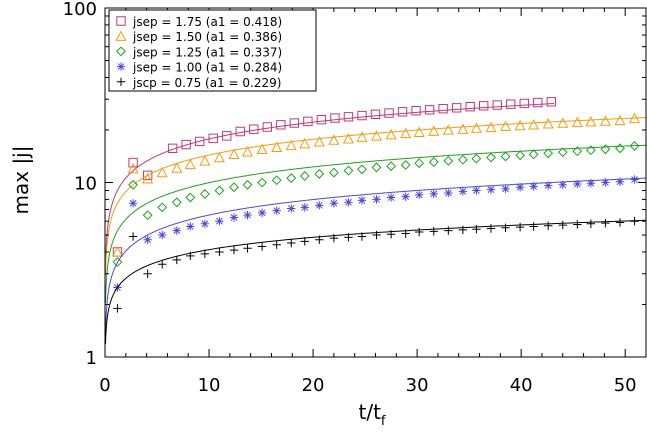  Describe the element at coordinates (80, 10) in the screenshot. I see `y-tick-label: 100` at that location.